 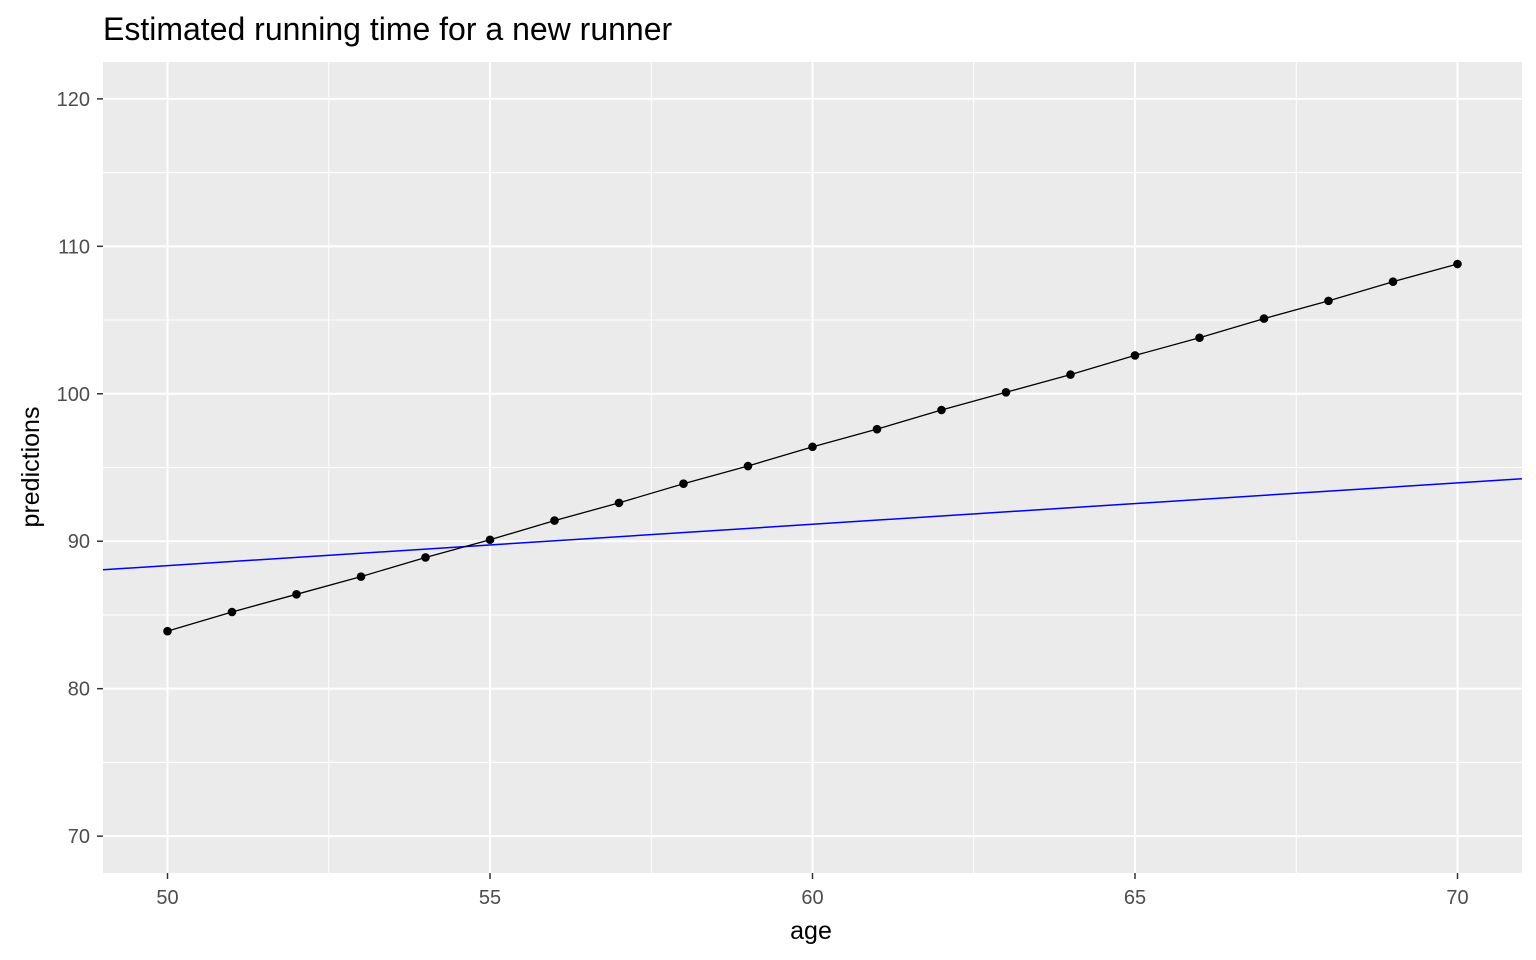 I want to click on x-axis-title: age, so click(x=811, y=931).